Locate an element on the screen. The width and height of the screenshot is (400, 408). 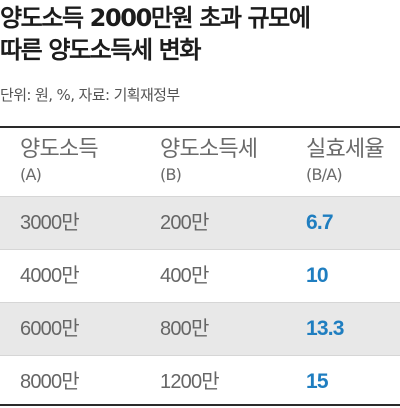
income-cell: 4000만 is located at coordinates (50, 276).